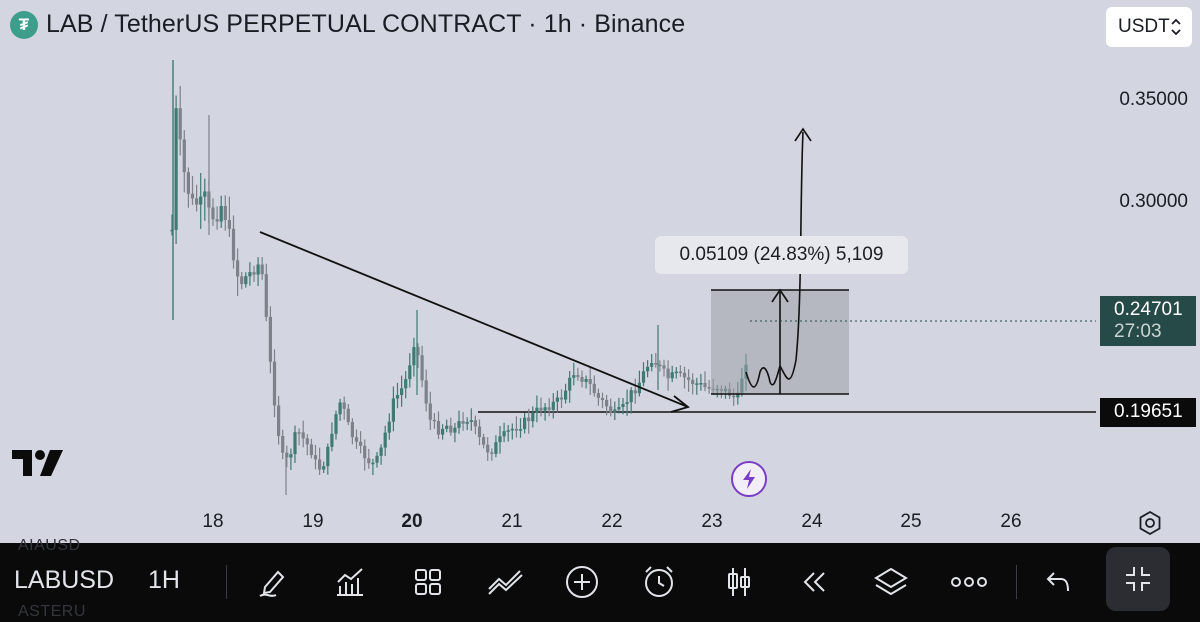 This screenshot has width=1200, height=622. What do you see at coordinates (969, 582) in the screenshot?
I see `more-icon` at bounding box center [969, 582].